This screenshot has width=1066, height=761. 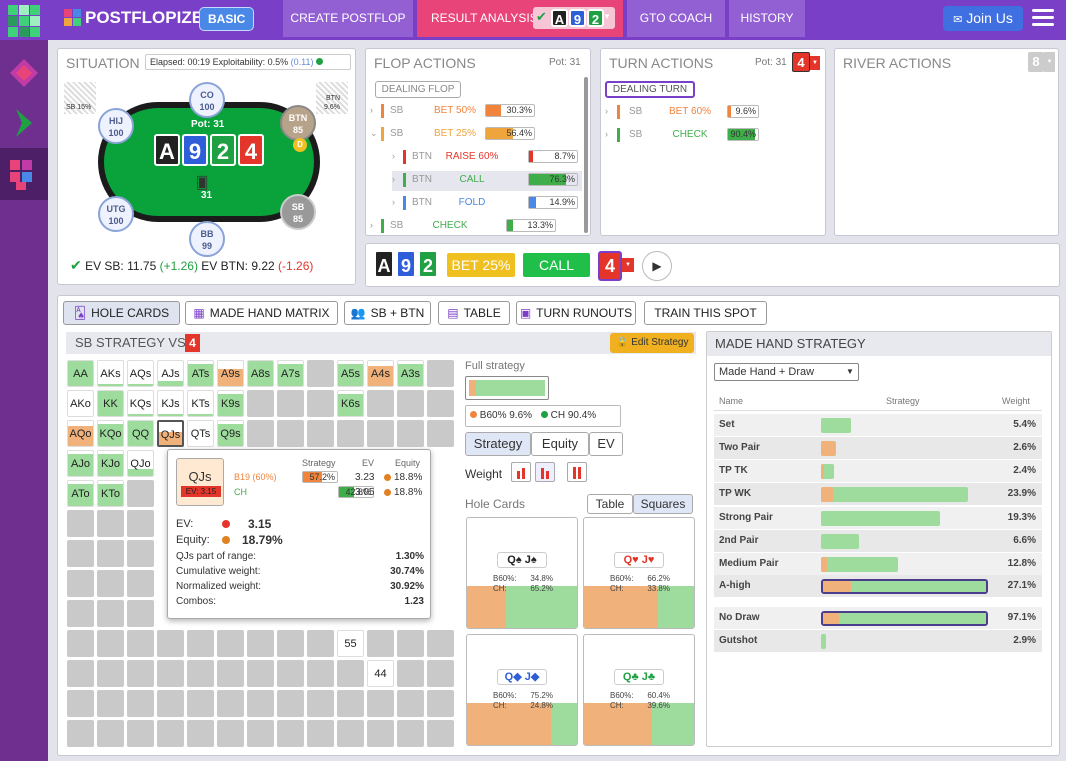 What do you see at coordinates (676, 18) in the screenshot?
I see `tab-gto-coach: GTO COACH` at bounding box center [676, 18].